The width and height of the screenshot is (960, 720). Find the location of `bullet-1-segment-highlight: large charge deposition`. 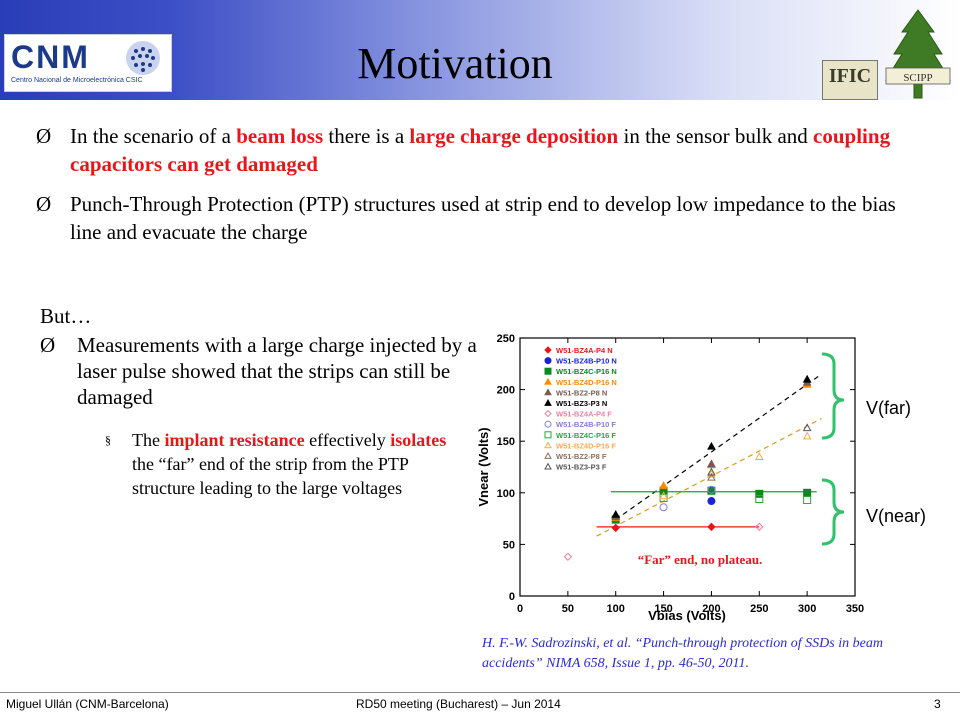

bullet-1-segment-highlight: large charge deposition is located at coordinates (514, 136).